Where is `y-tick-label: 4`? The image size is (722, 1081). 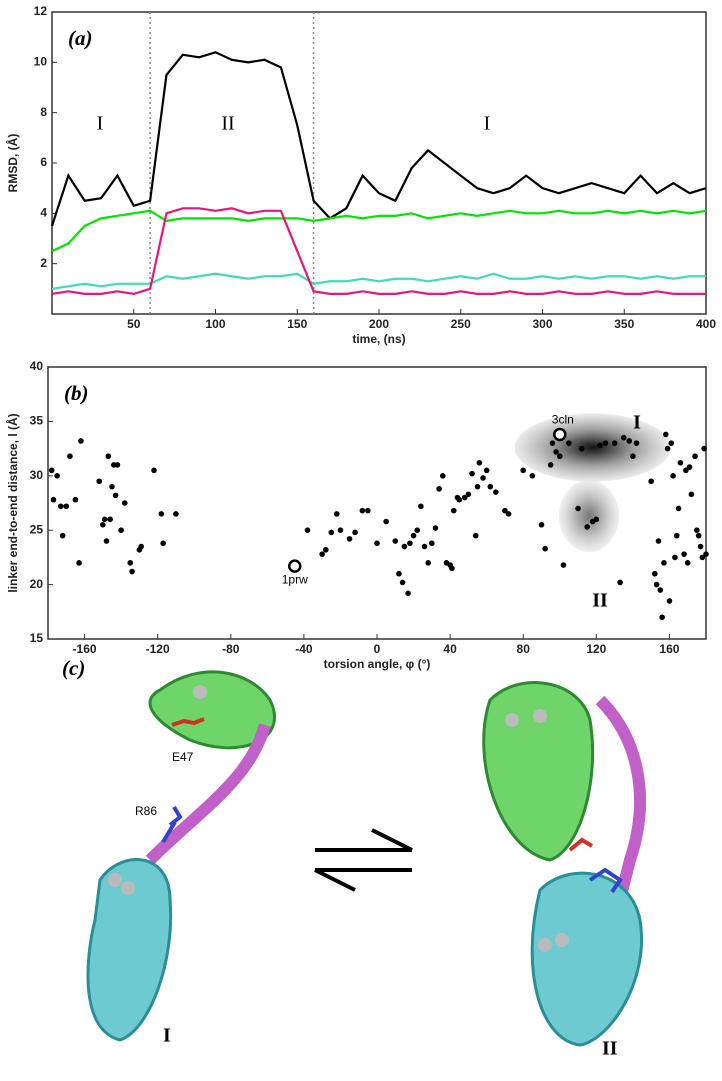
y-tick-label: 4 is located at coordinates (43, 213).